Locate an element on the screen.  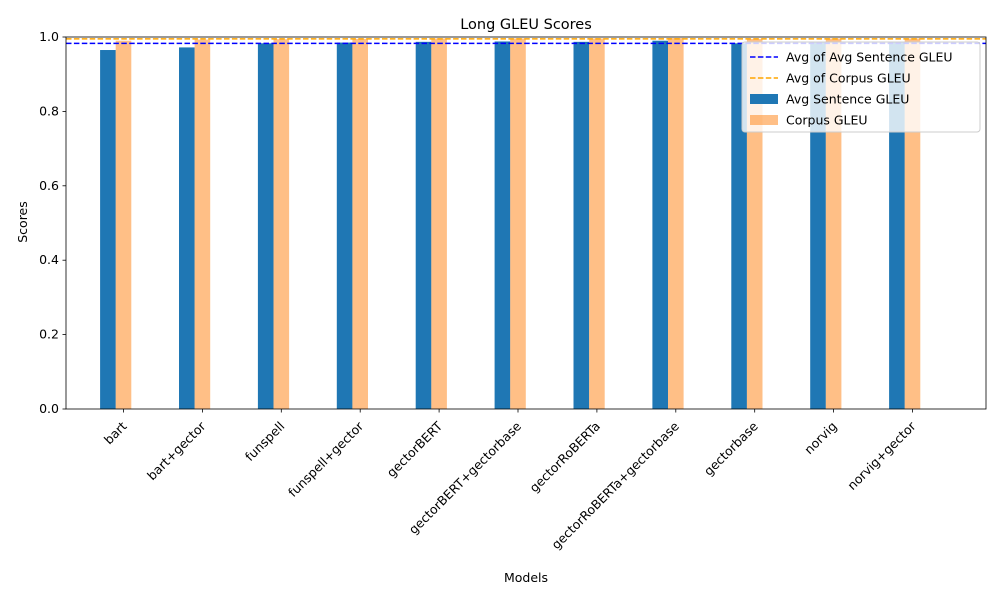
legend-series-label-1: Corpus GLEU is located at coordinates (827, 120).